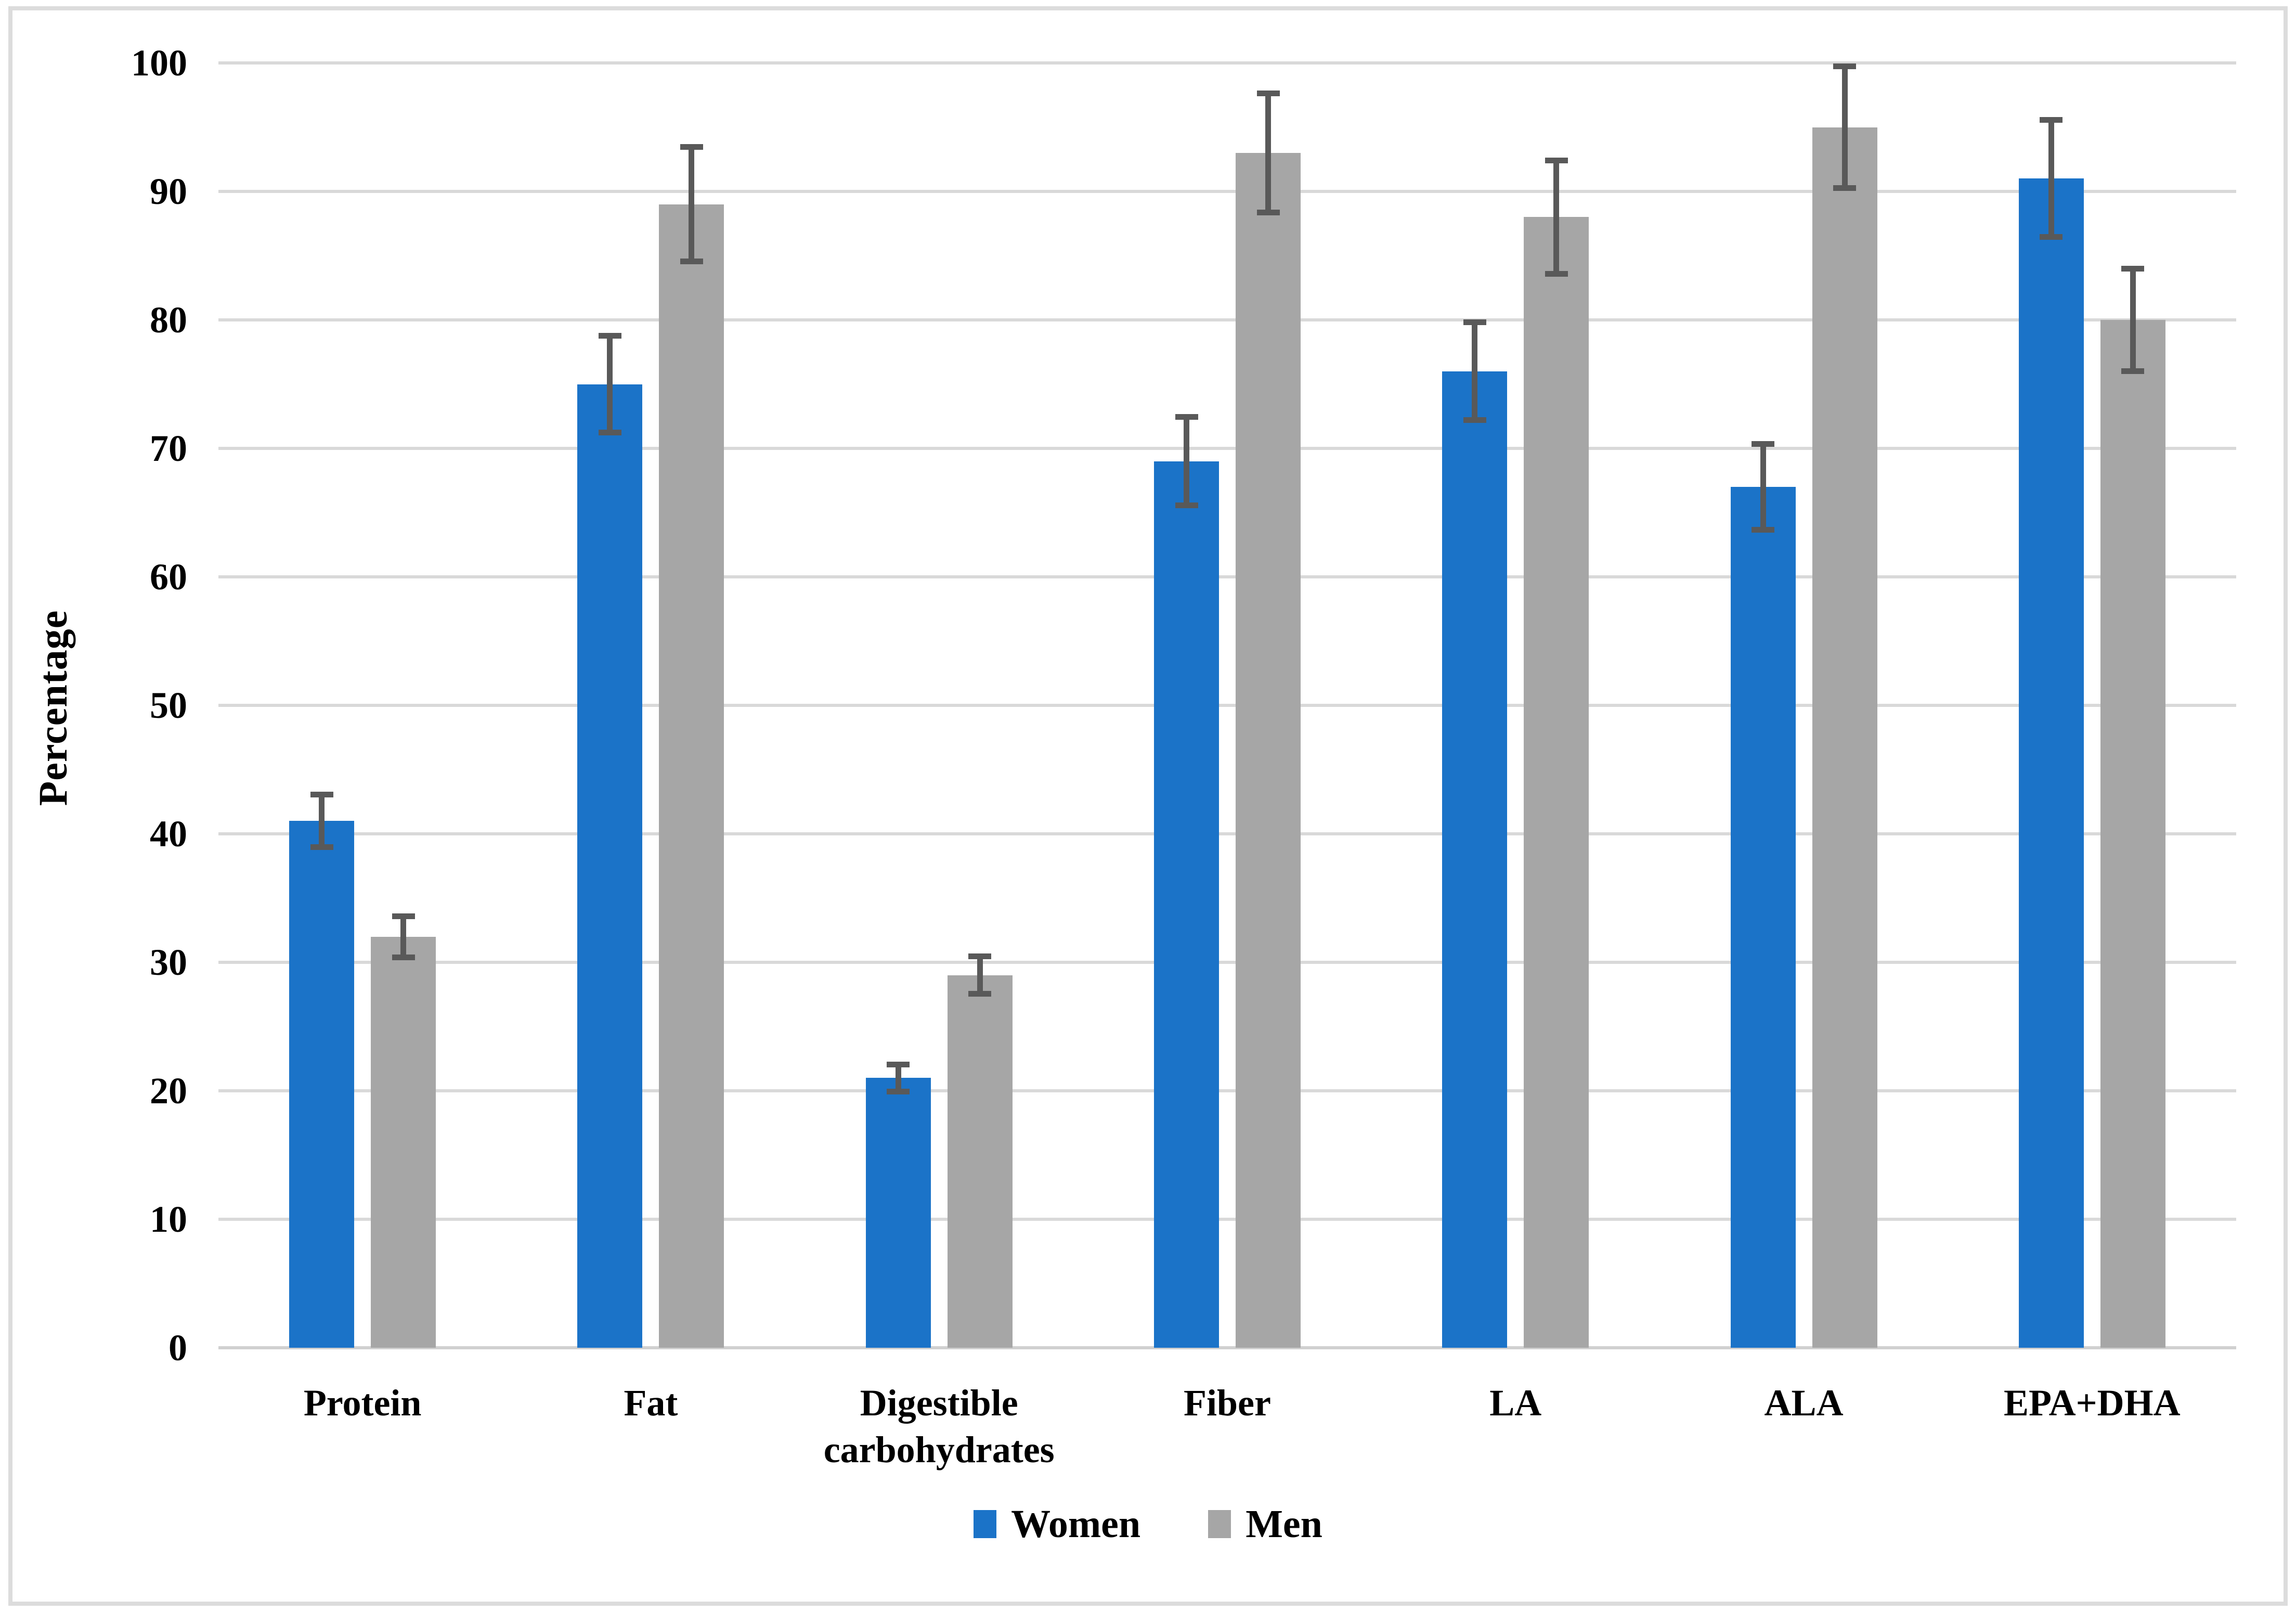 This screenshot has height=1612, width=2296. What do you see at coordinates (1186, 462) in the screenshot?
I see `error-bar-women-fiber-line` at bounding box center [1186, 462].